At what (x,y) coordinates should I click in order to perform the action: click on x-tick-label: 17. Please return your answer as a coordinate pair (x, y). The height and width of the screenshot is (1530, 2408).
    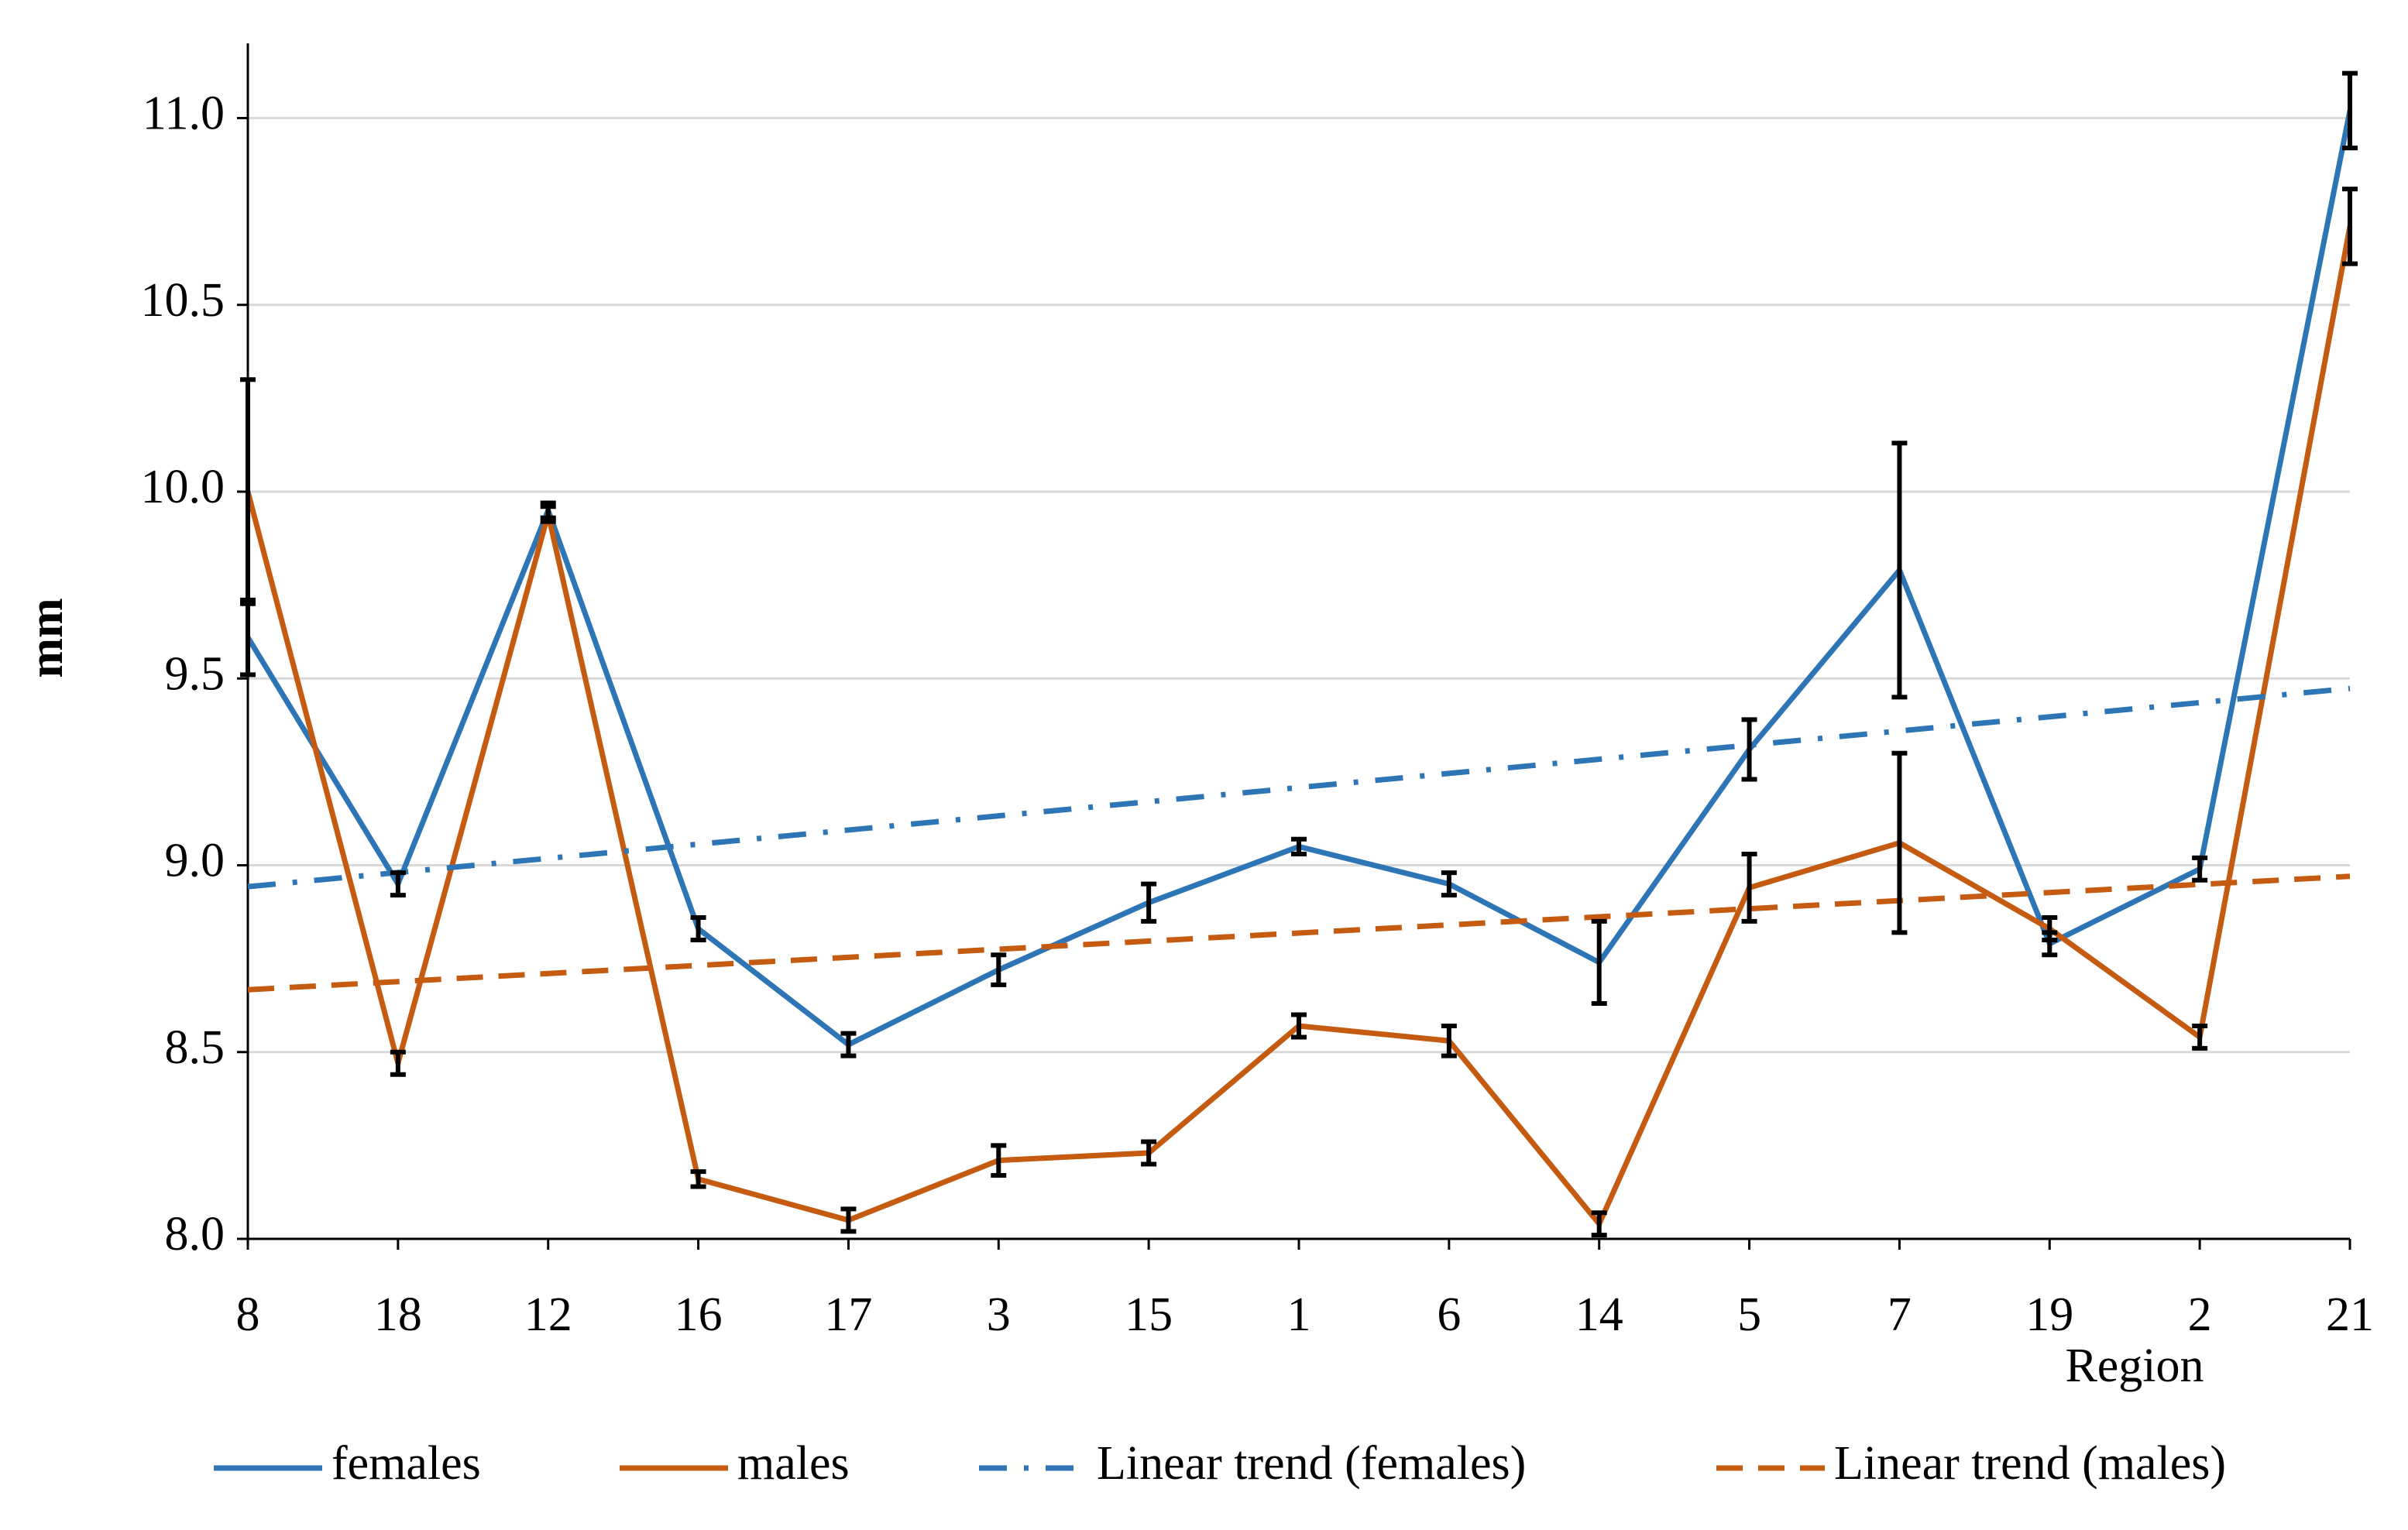
    Looking at the image, I should click on (848, 1314).